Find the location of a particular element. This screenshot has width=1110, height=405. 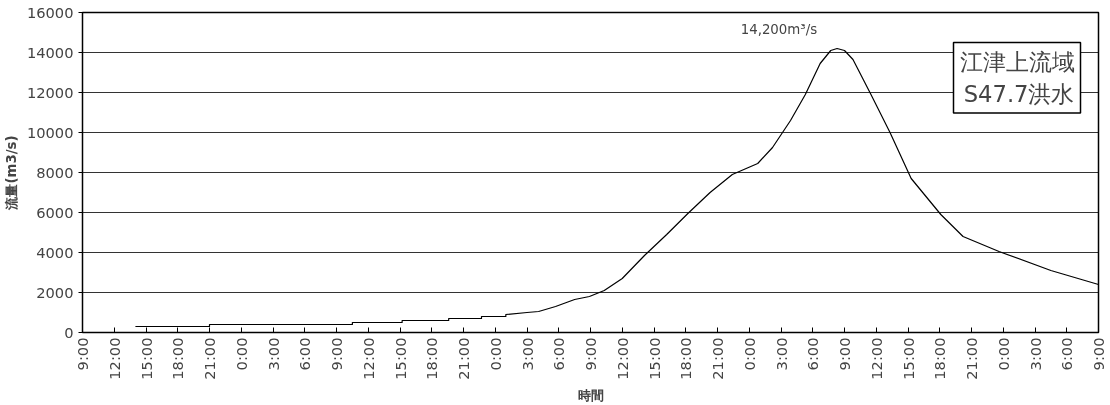

y-tick-label: 8000 is located at coordinates (55, 172).